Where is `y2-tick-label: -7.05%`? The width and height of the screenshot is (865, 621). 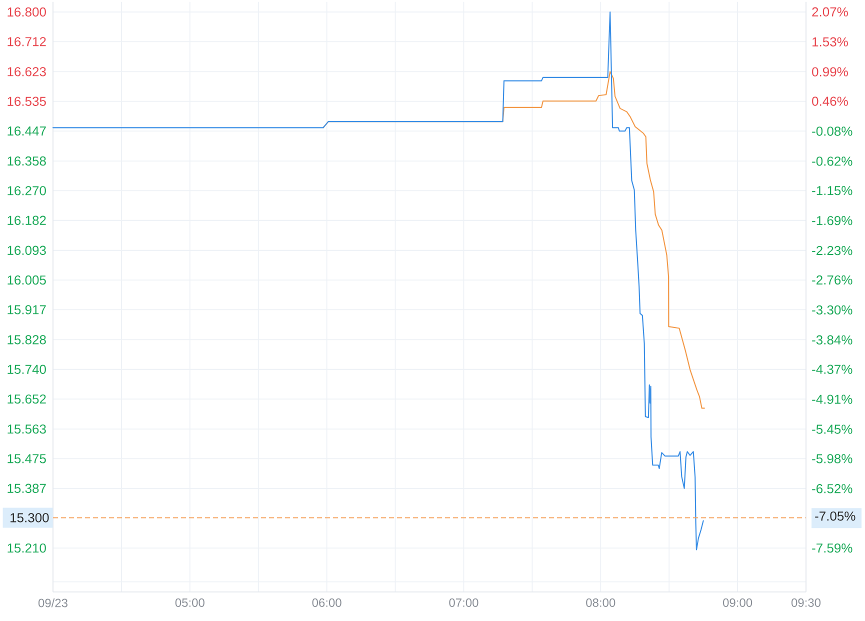 y2-tick-label: -7.05% is located at coordinates (835, 516).